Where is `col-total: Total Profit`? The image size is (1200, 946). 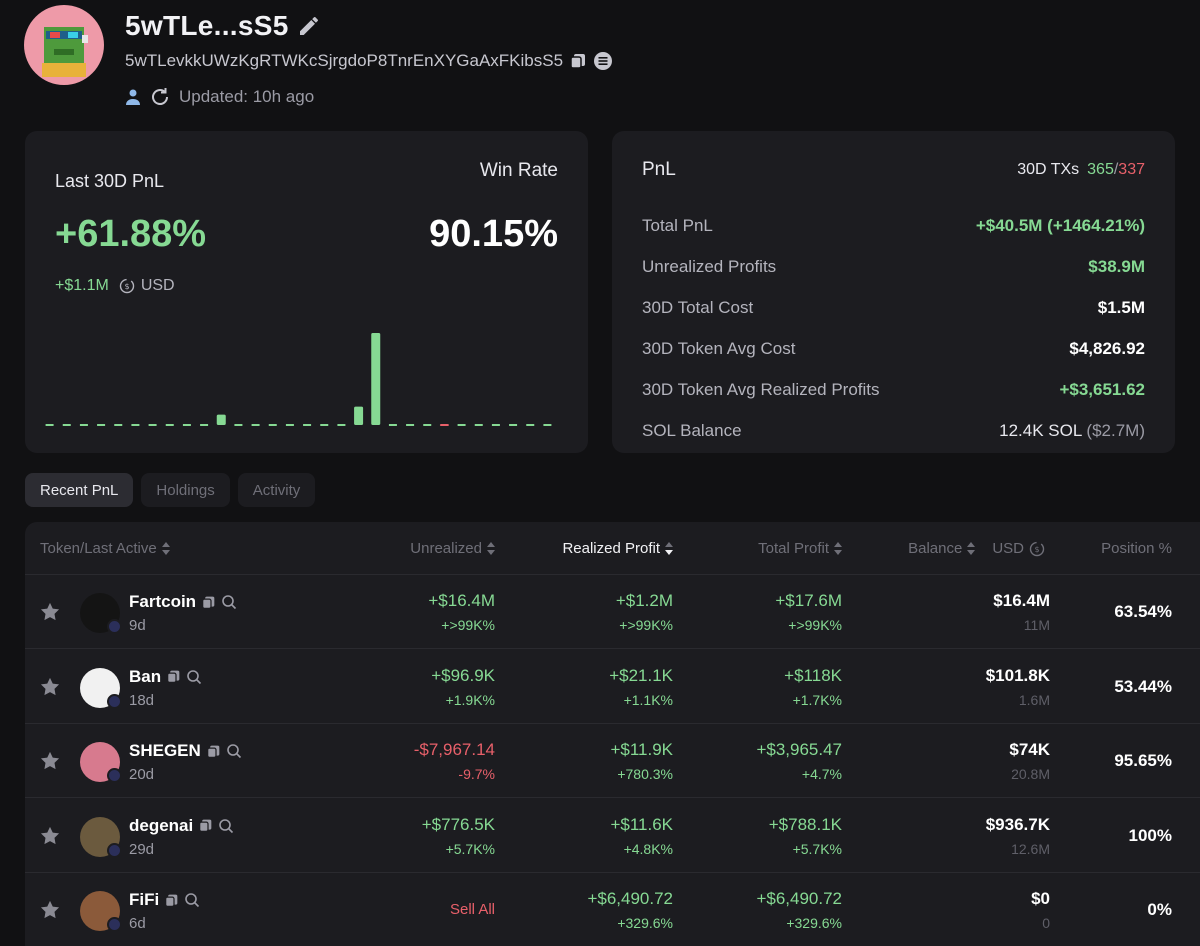
col-total: Total Profit is located at coordinates (800, 548).